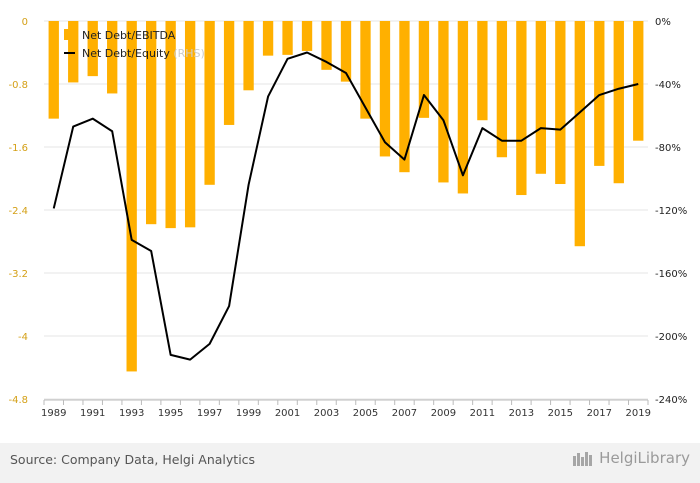 Image resolution: width=700 pixels, height=483 pixels. Describe the element at coordinates (365, 413) in the screenshot. I see `x-axis-tick-label: 2005` at that location.